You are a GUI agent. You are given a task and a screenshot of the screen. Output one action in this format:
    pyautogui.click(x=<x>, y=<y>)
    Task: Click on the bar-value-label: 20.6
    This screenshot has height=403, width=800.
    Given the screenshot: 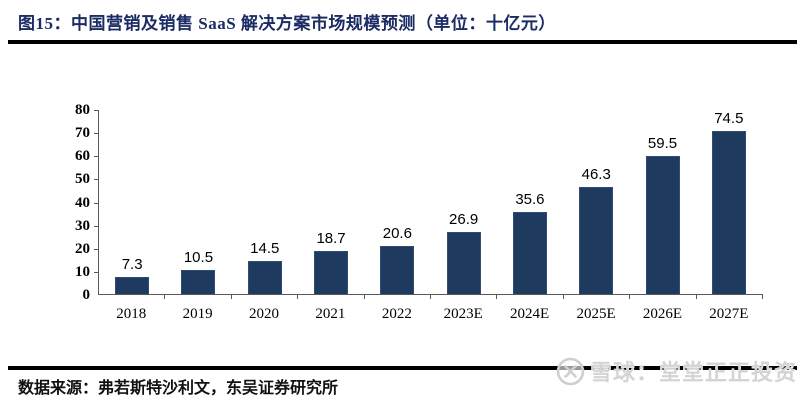 What is the action you would take?
    pyautogui.click(x=397, y=234)
    